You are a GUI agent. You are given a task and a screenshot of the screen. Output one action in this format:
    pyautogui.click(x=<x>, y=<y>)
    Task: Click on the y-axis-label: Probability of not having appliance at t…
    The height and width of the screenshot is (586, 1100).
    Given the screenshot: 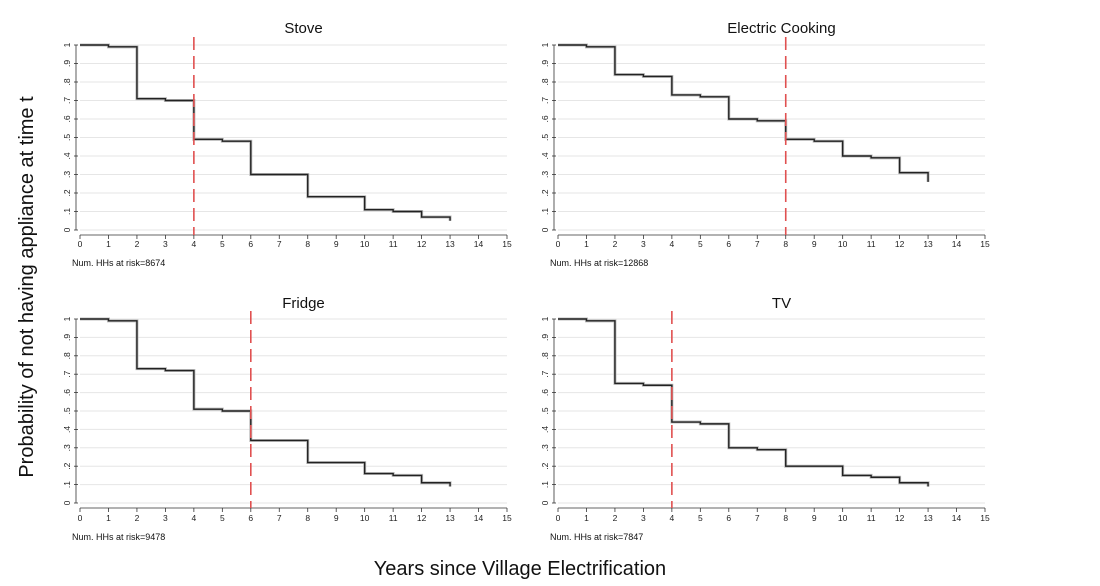 What is the action you would take?
    pyautogui.click(x=27, y=287)
    